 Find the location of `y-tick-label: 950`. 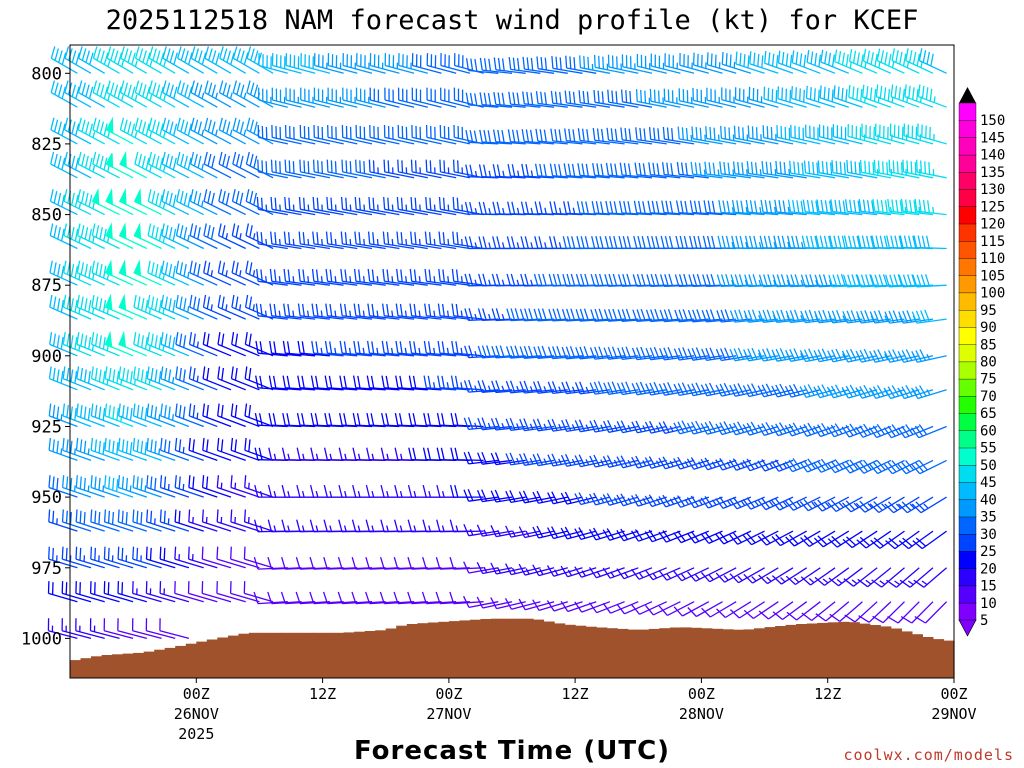

y-tick-label: 950 is located at coordinates (46, 498).